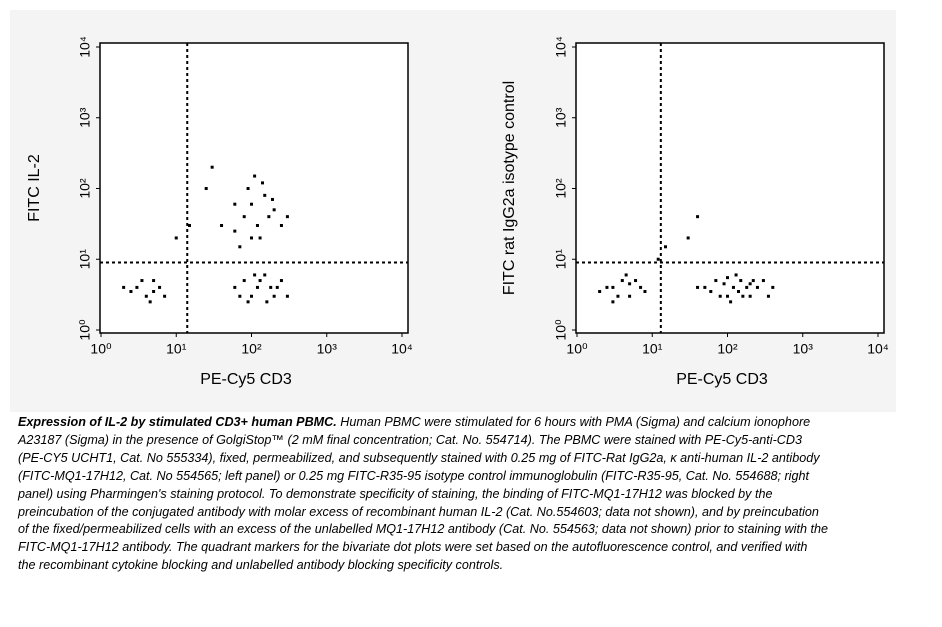 The height and width of the screenshot is (627, 942). I want to click on y-axis-label: FITC IL-2, so click(34, 188).